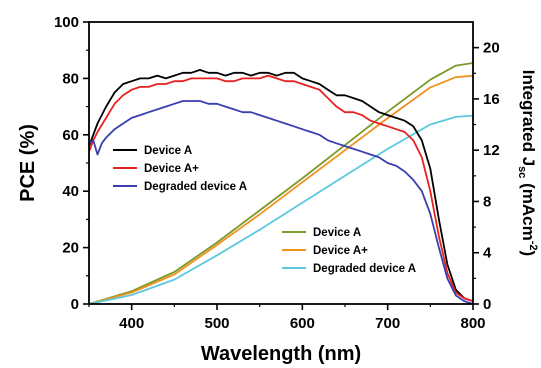 The height and width of the screenshot is (368, 541). What do you see at coordinates (28, 163) in the screenshot?
I see `y-axis-left-title: PCE (%)` at bounding box center [28, 163].